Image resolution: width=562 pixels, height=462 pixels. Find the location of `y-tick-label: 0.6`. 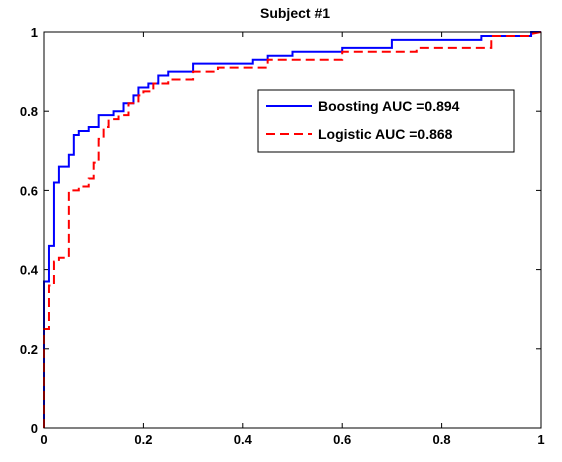

y-tick-label: 0.6 is located at coordinates (29, 190).